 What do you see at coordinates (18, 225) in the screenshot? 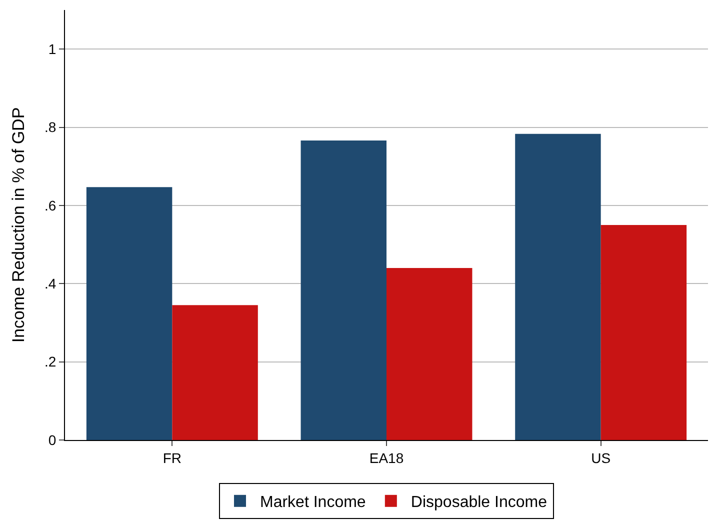
I see `y-axis-title: Income Reduction in % of GDP` at bounding box center [18, 225].